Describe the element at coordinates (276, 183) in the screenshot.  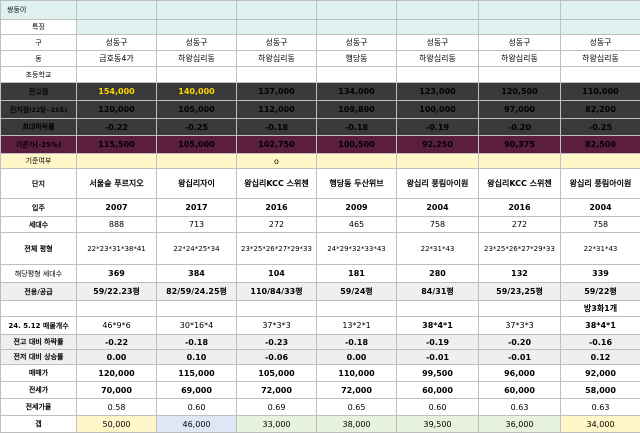
I see `cell-complex-3: 왕십리KCC 스위첸` at that location.